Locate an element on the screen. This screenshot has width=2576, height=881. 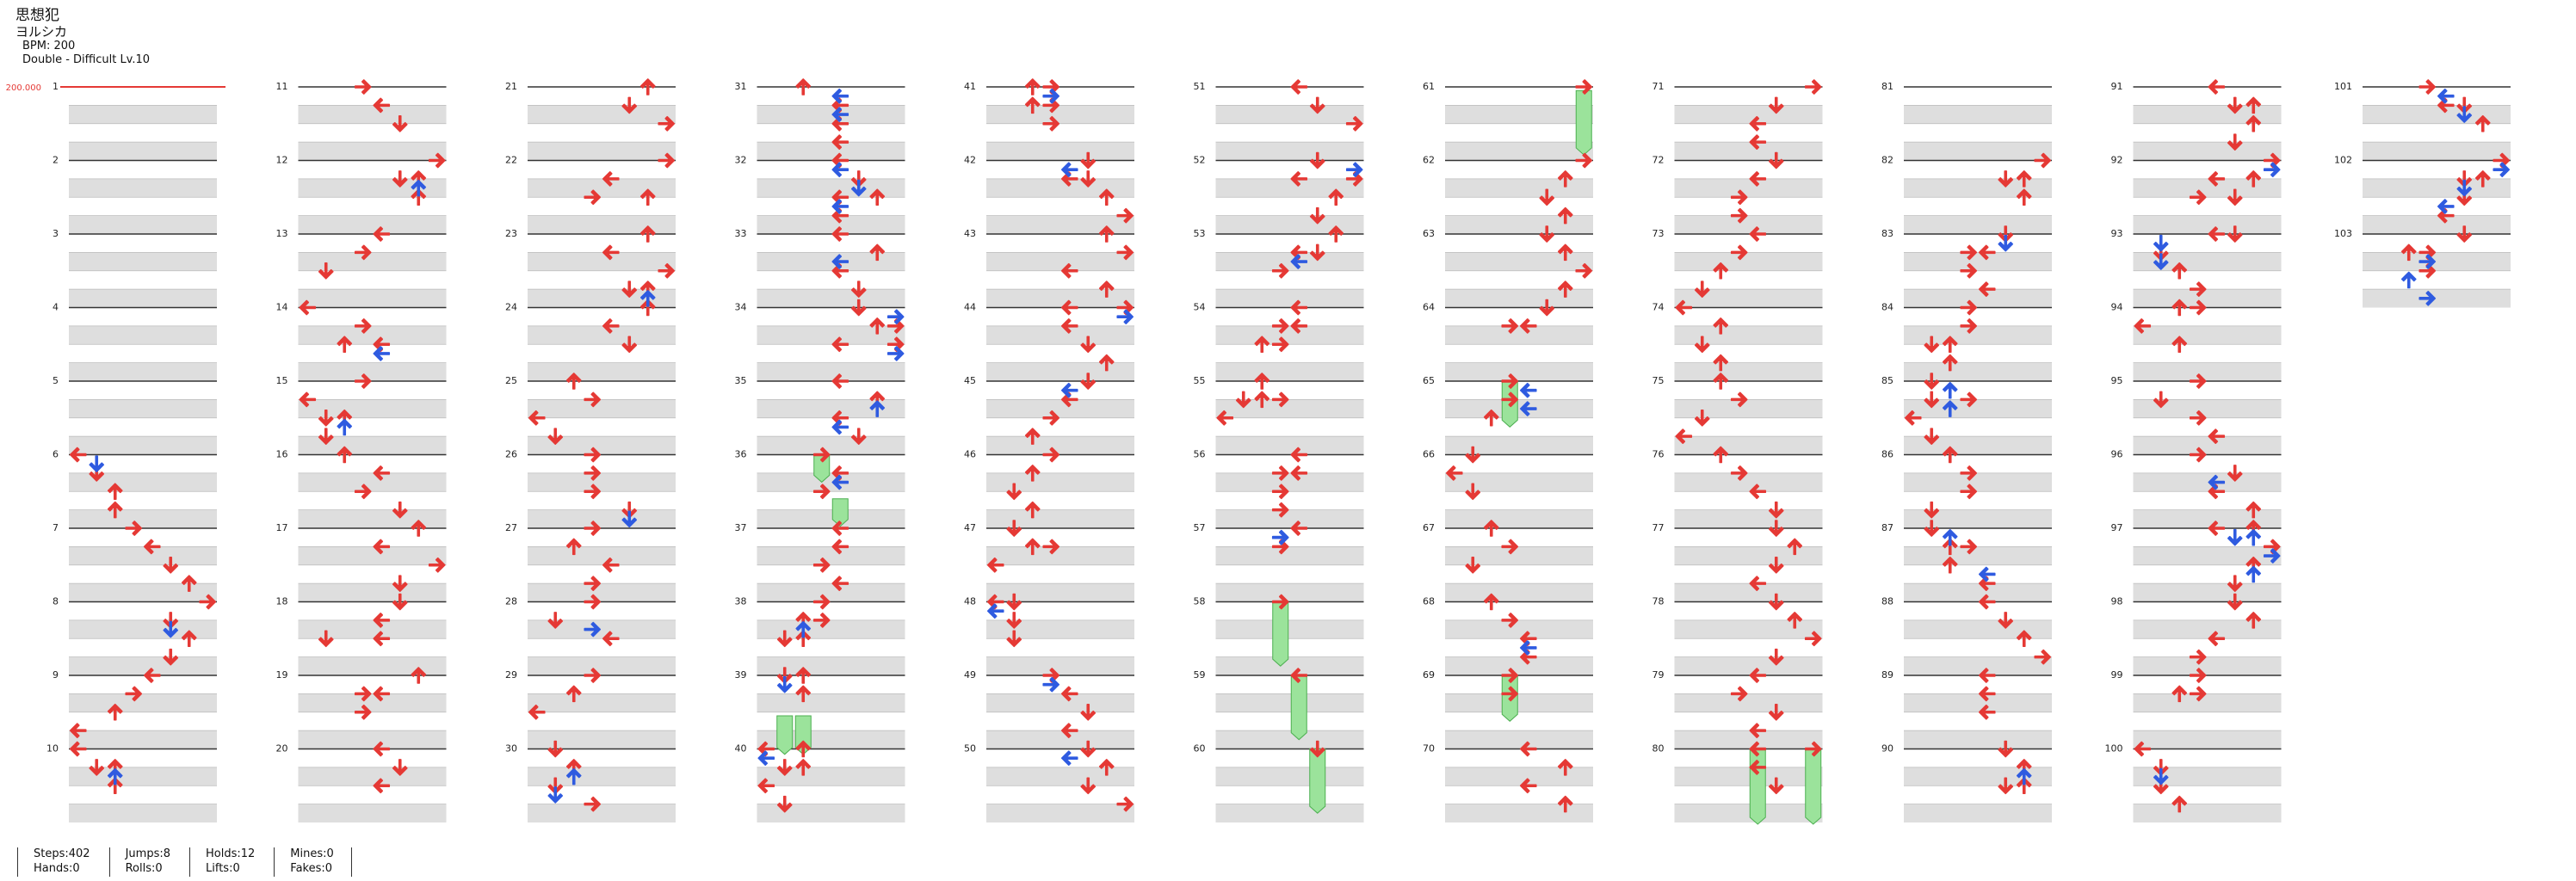
measure-number: 73 is located at coordinates (1658, 233).